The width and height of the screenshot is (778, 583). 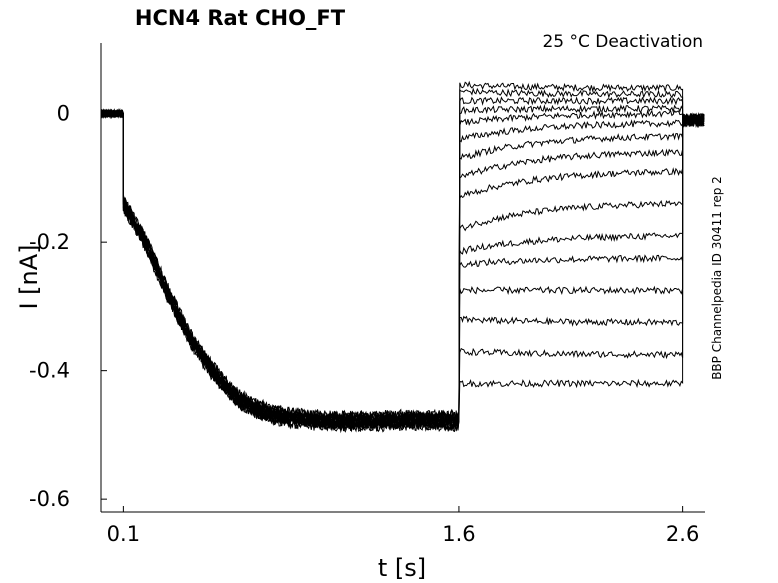 I want to click on channelpedia-id-label: BBP Channelpedia ID 30411 rep 2, so click(x=717, y=278).